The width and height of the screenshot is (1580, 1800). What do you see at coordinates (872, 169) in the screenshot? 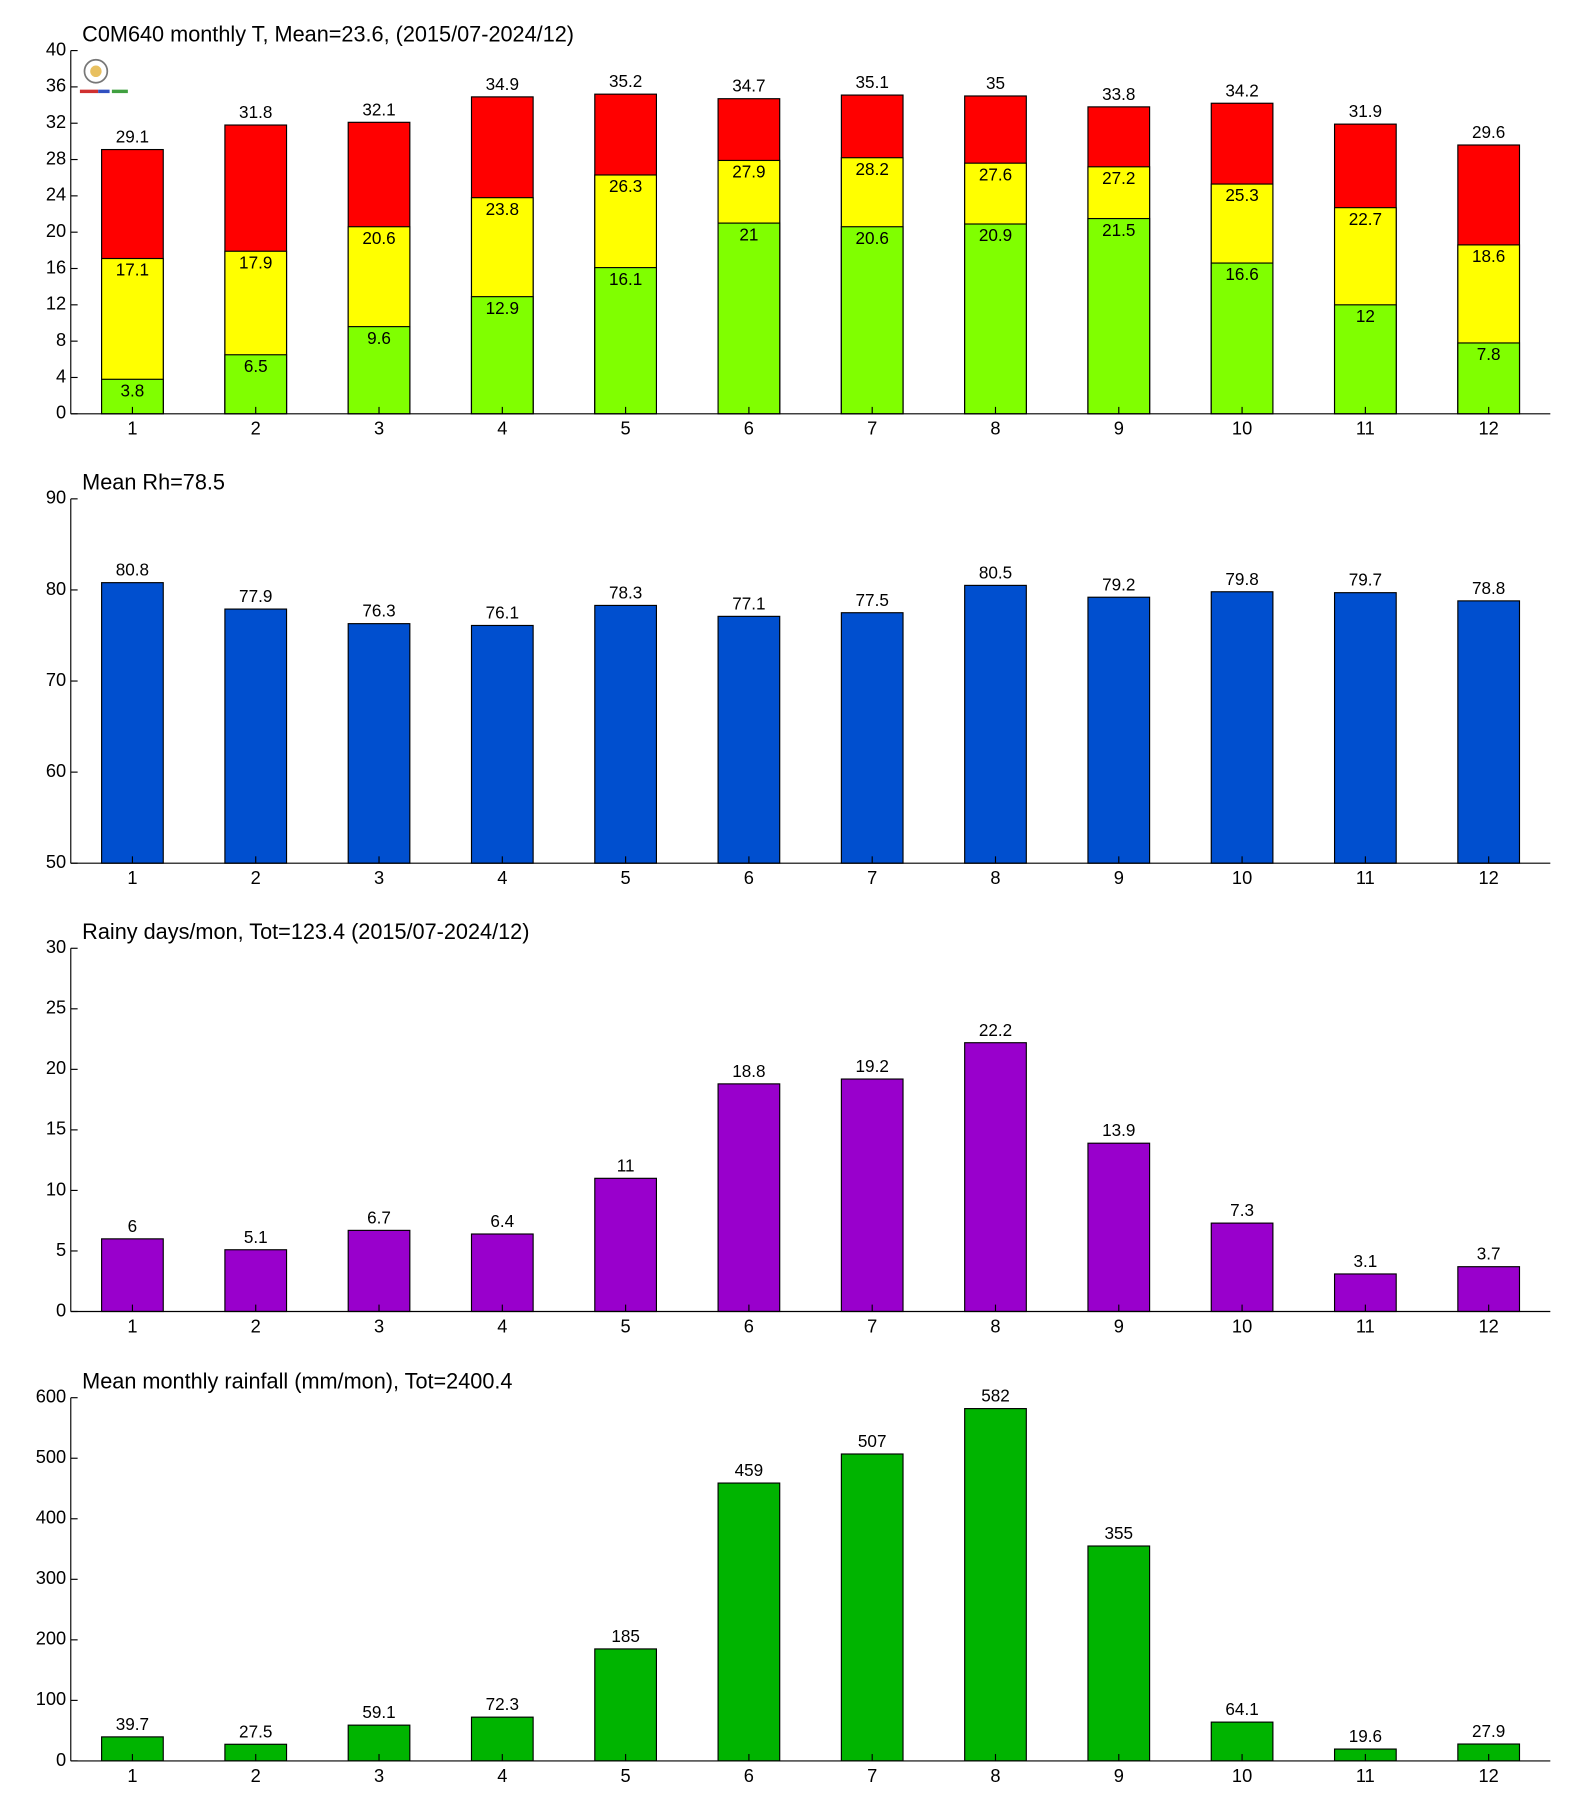
I see `value-label: 28.2` at bounding box center [872, 169].